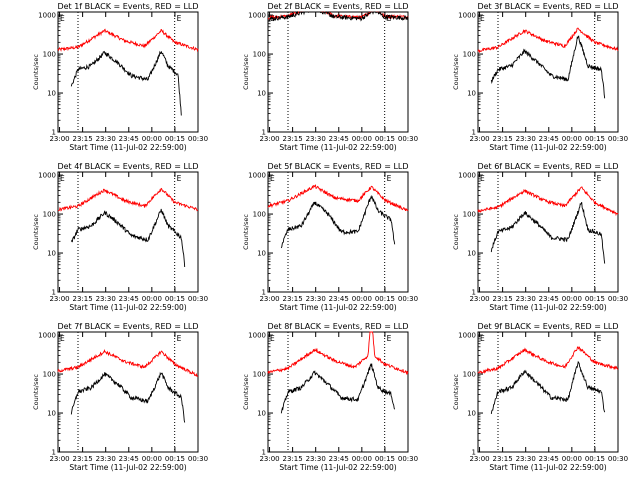 This screenshot has height=480, width=640. Describe the element at coordinates (547, 326) in the screenshot. I see `panel-title: Det 9f BLACK = Events, RED = LLD` at that location.